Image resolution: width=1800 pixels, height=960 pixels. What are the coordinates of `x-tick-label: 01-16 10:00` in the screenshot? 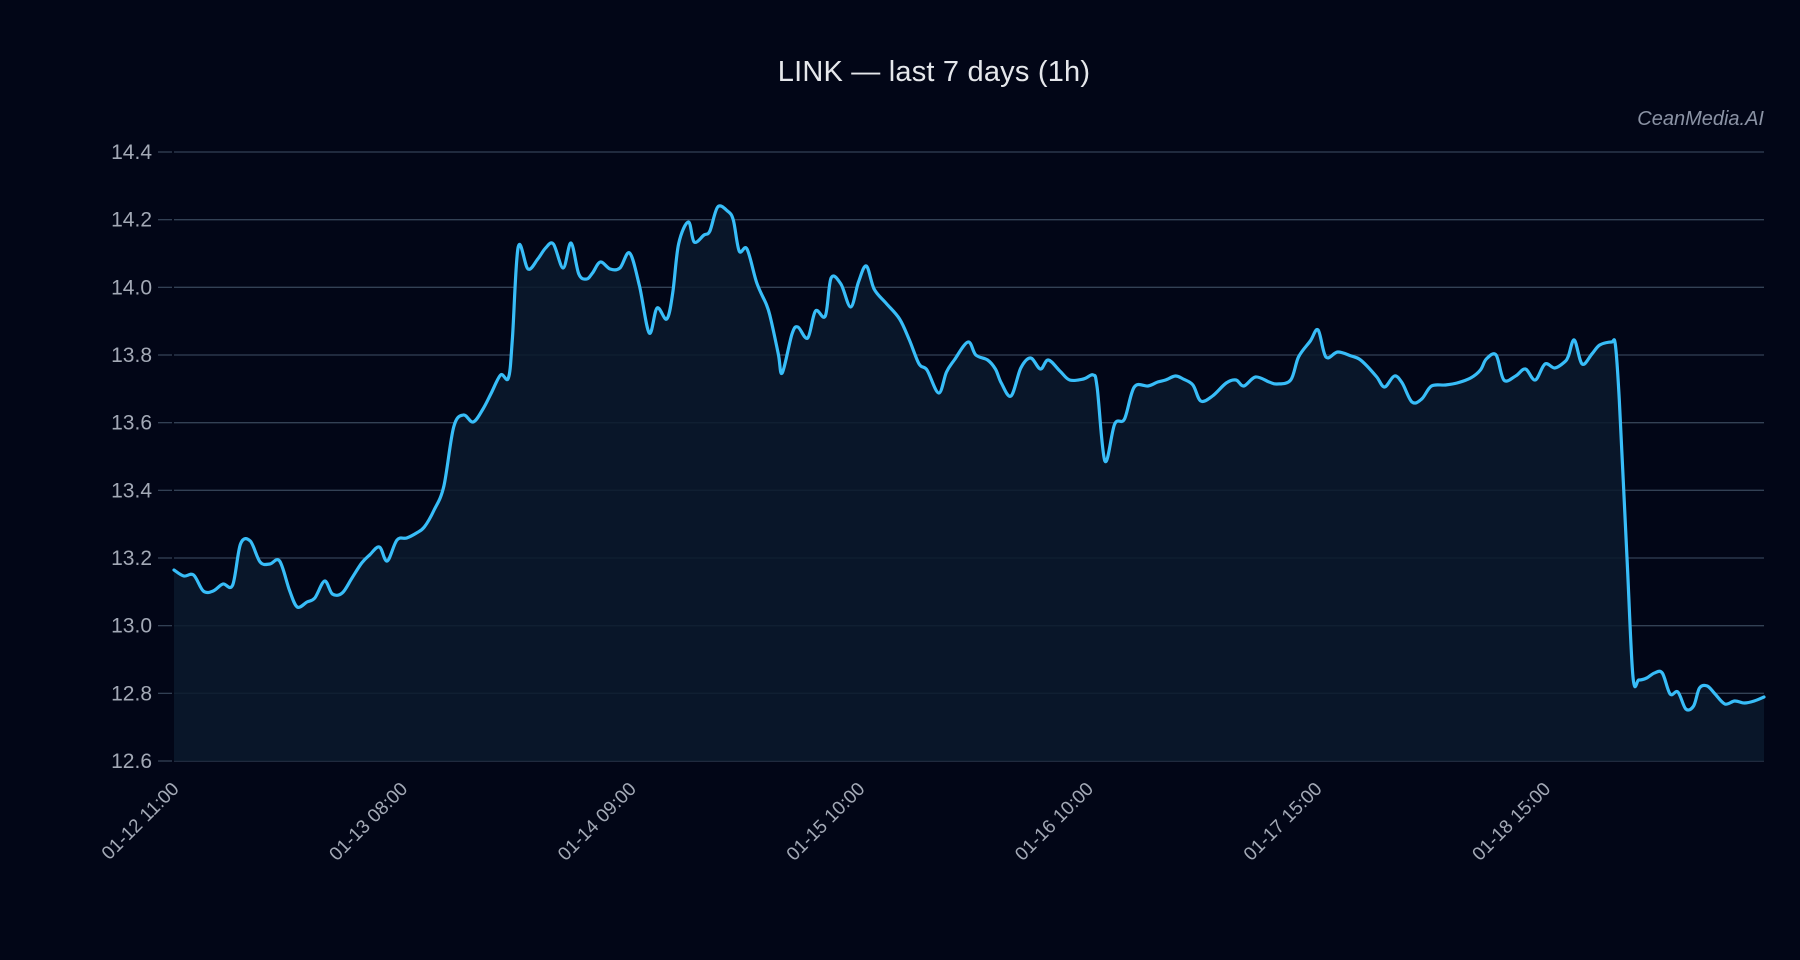 It's located at (1054, 822).